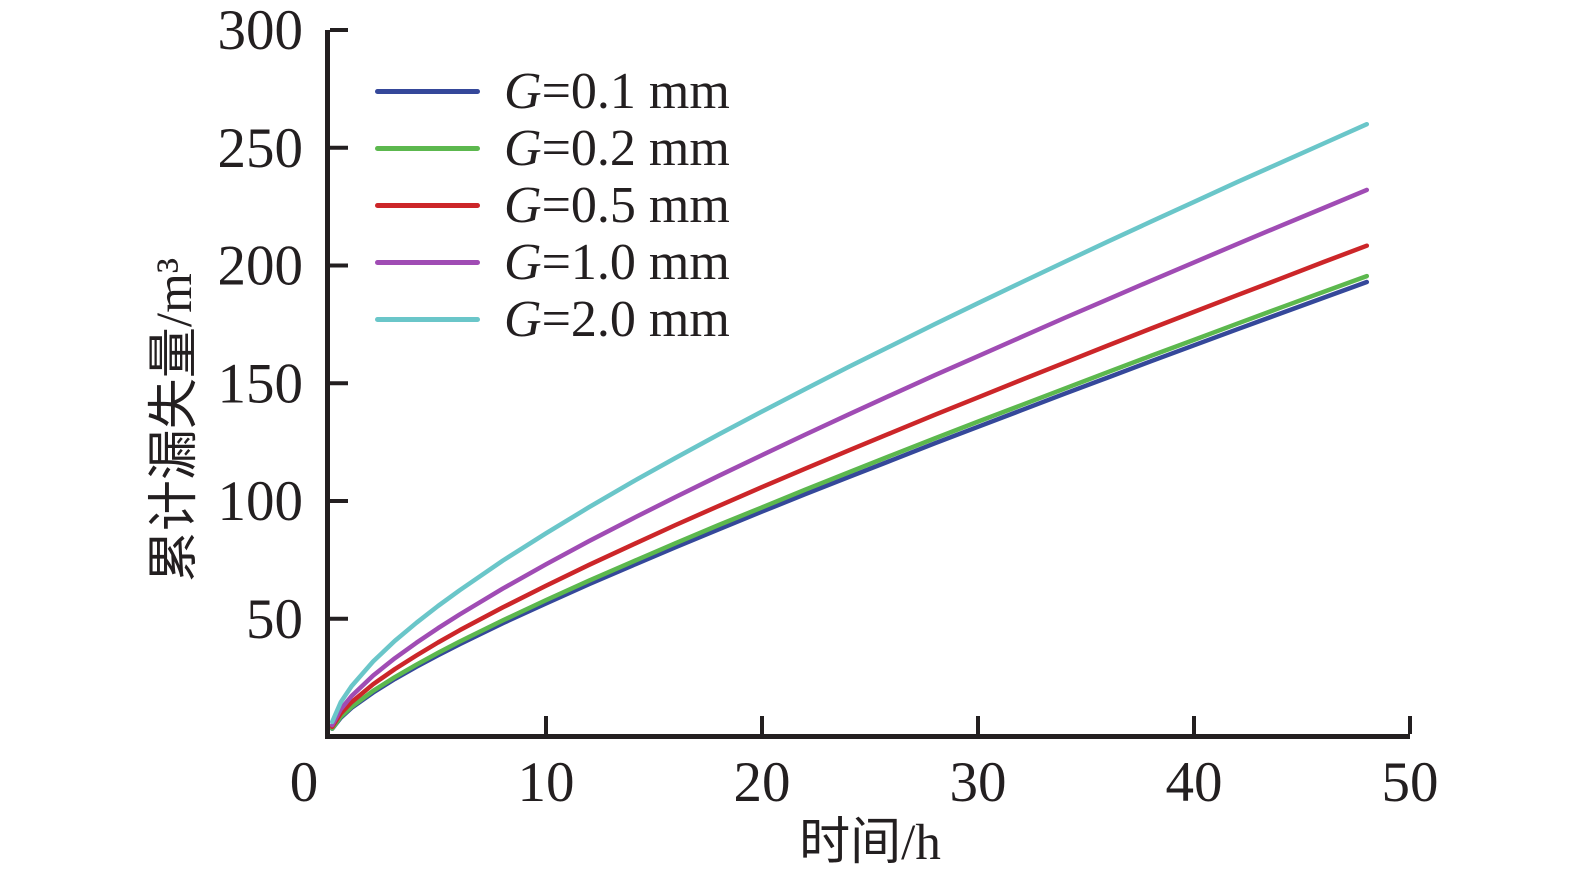  Describe the element at coordinates (870, 843) in the screenshot. I see `x-axis-label: 时间/h` at that location.